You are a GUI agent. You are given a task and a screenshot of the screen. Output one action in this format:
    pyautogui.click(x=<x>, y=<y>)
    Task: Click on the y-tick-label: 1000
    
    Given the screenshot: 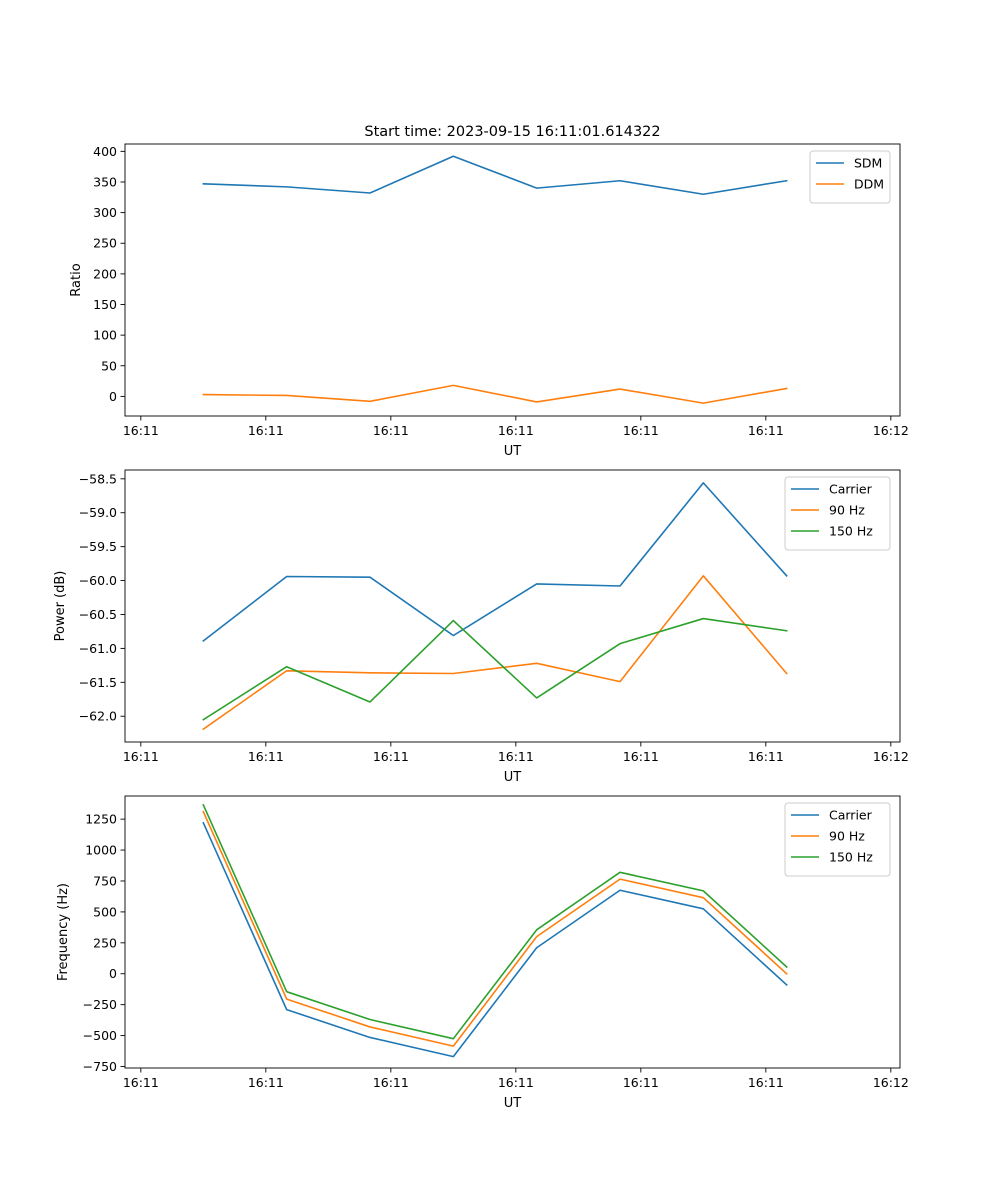 What is the action you would take?
    pyautogui.click(x=101, y=850)
    